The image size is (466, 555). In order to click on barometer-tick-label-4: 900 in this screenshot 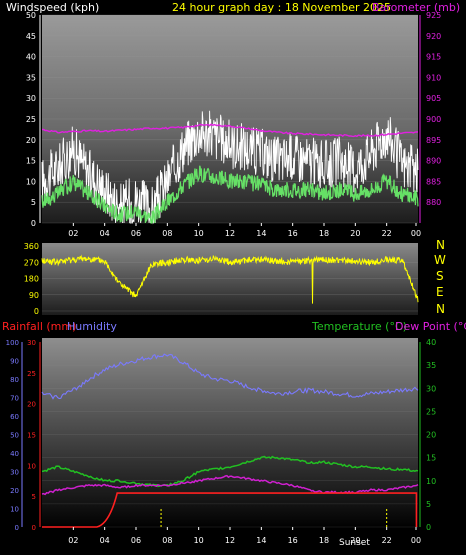, I will do `click(433, 119)`.